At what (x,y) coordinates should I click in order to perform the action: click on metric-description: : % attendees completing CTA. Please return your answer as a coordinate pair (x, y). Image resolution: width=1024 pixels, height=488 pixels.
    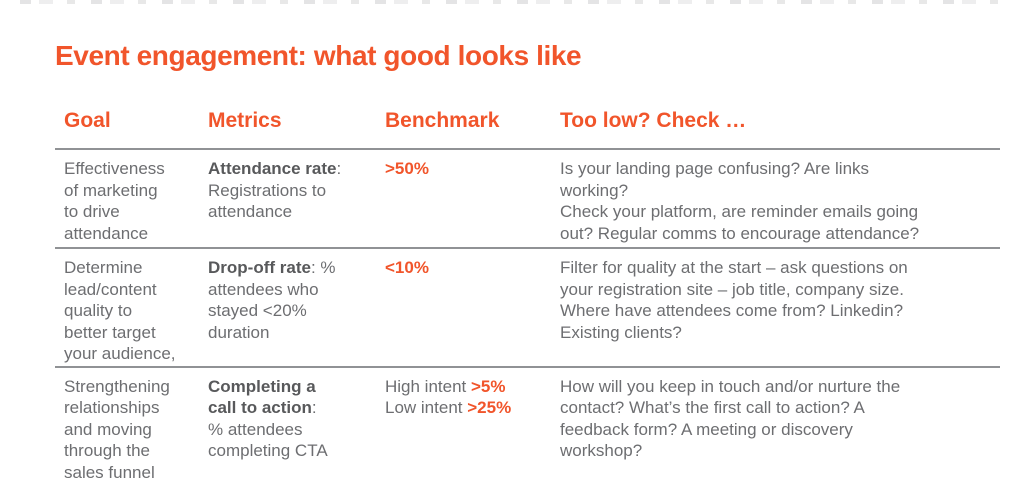
    Looking at the image, I should click on (268, 429).